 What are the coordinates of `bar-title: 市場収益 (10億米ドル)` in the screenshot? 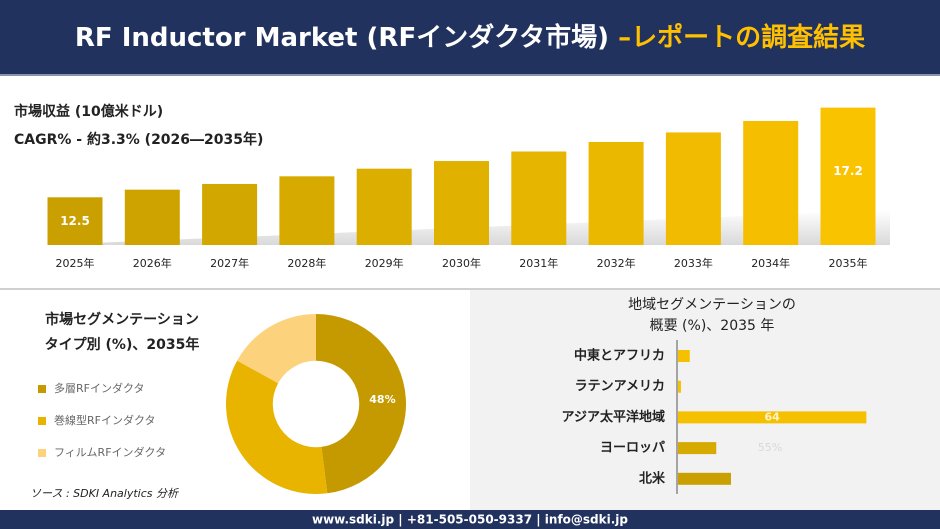 It's located at (88, 111).